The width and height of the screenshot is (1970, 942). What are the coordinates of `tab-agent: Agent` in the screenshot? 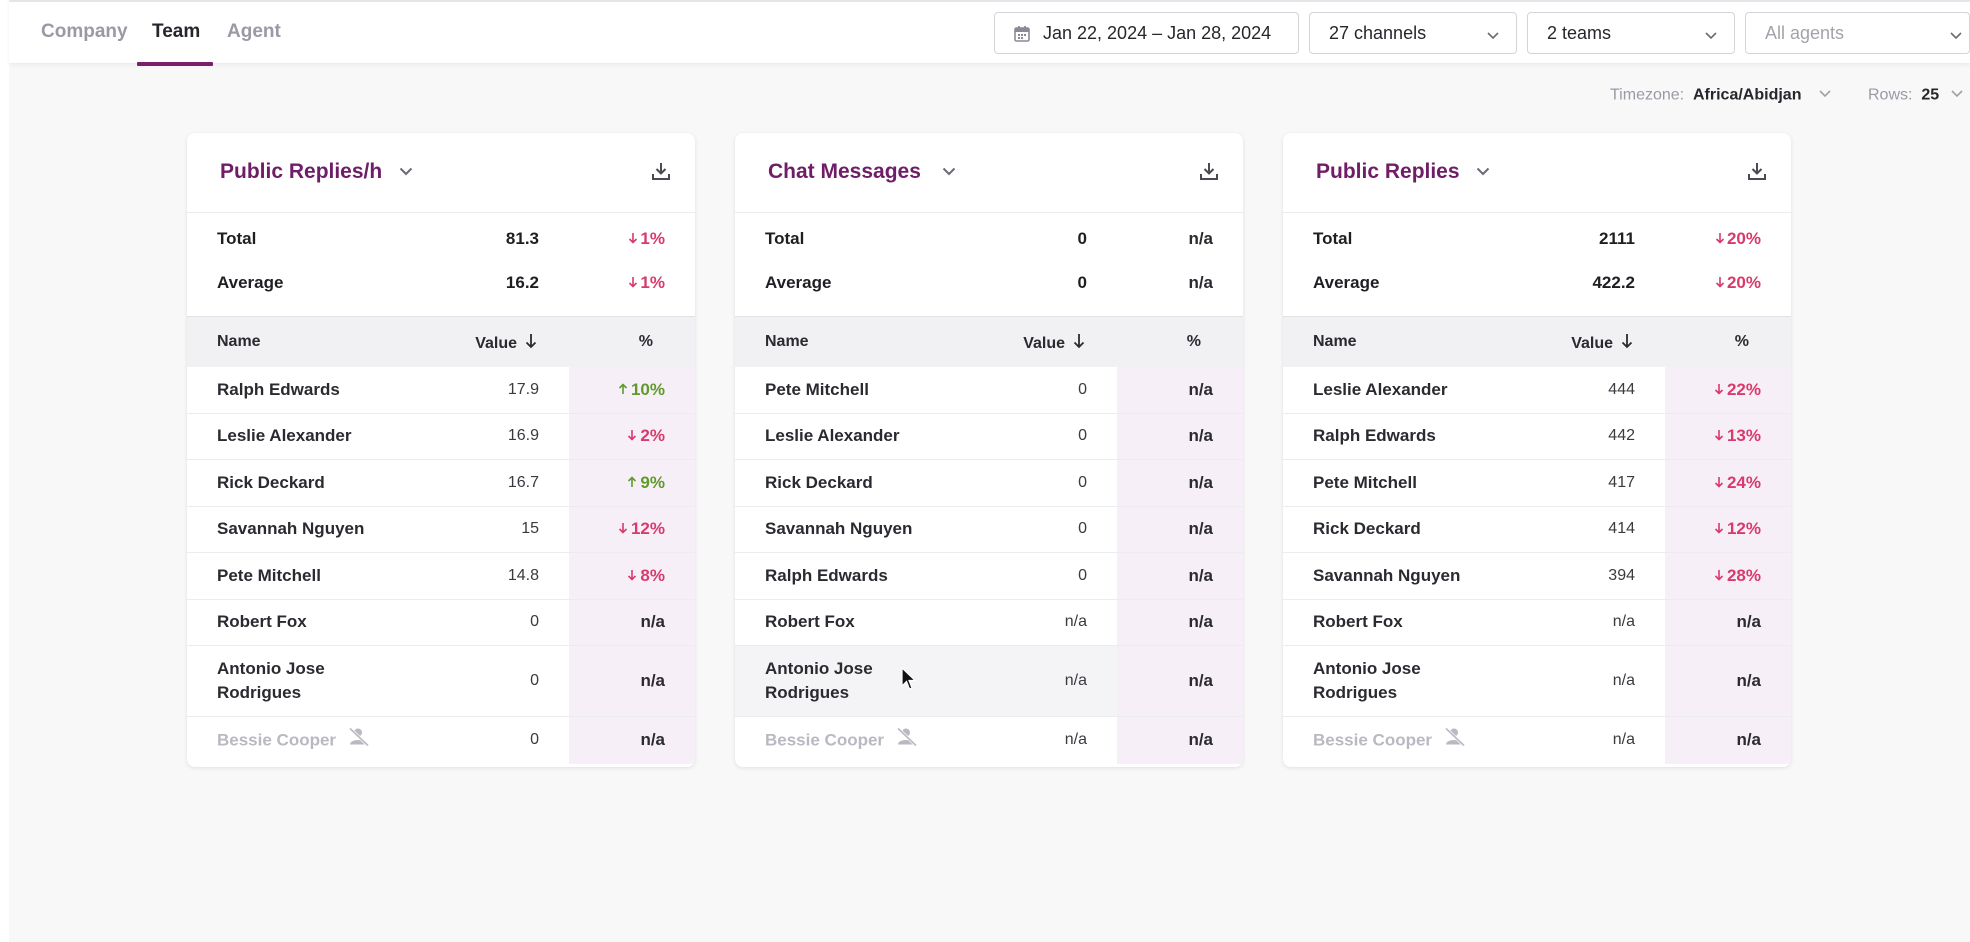 It's located at (254, 31).